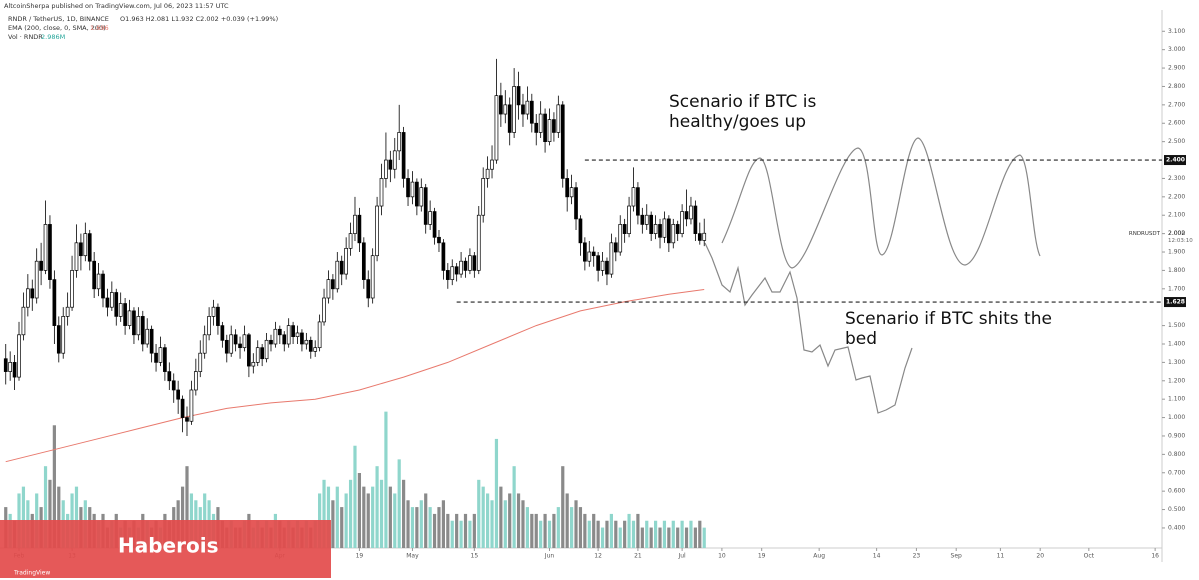 This screenshot has width=1199, height=580. Describe the element at coordinates (1176, 86) in the screenshot. I see `y-tick-label: 2.800` at that location.